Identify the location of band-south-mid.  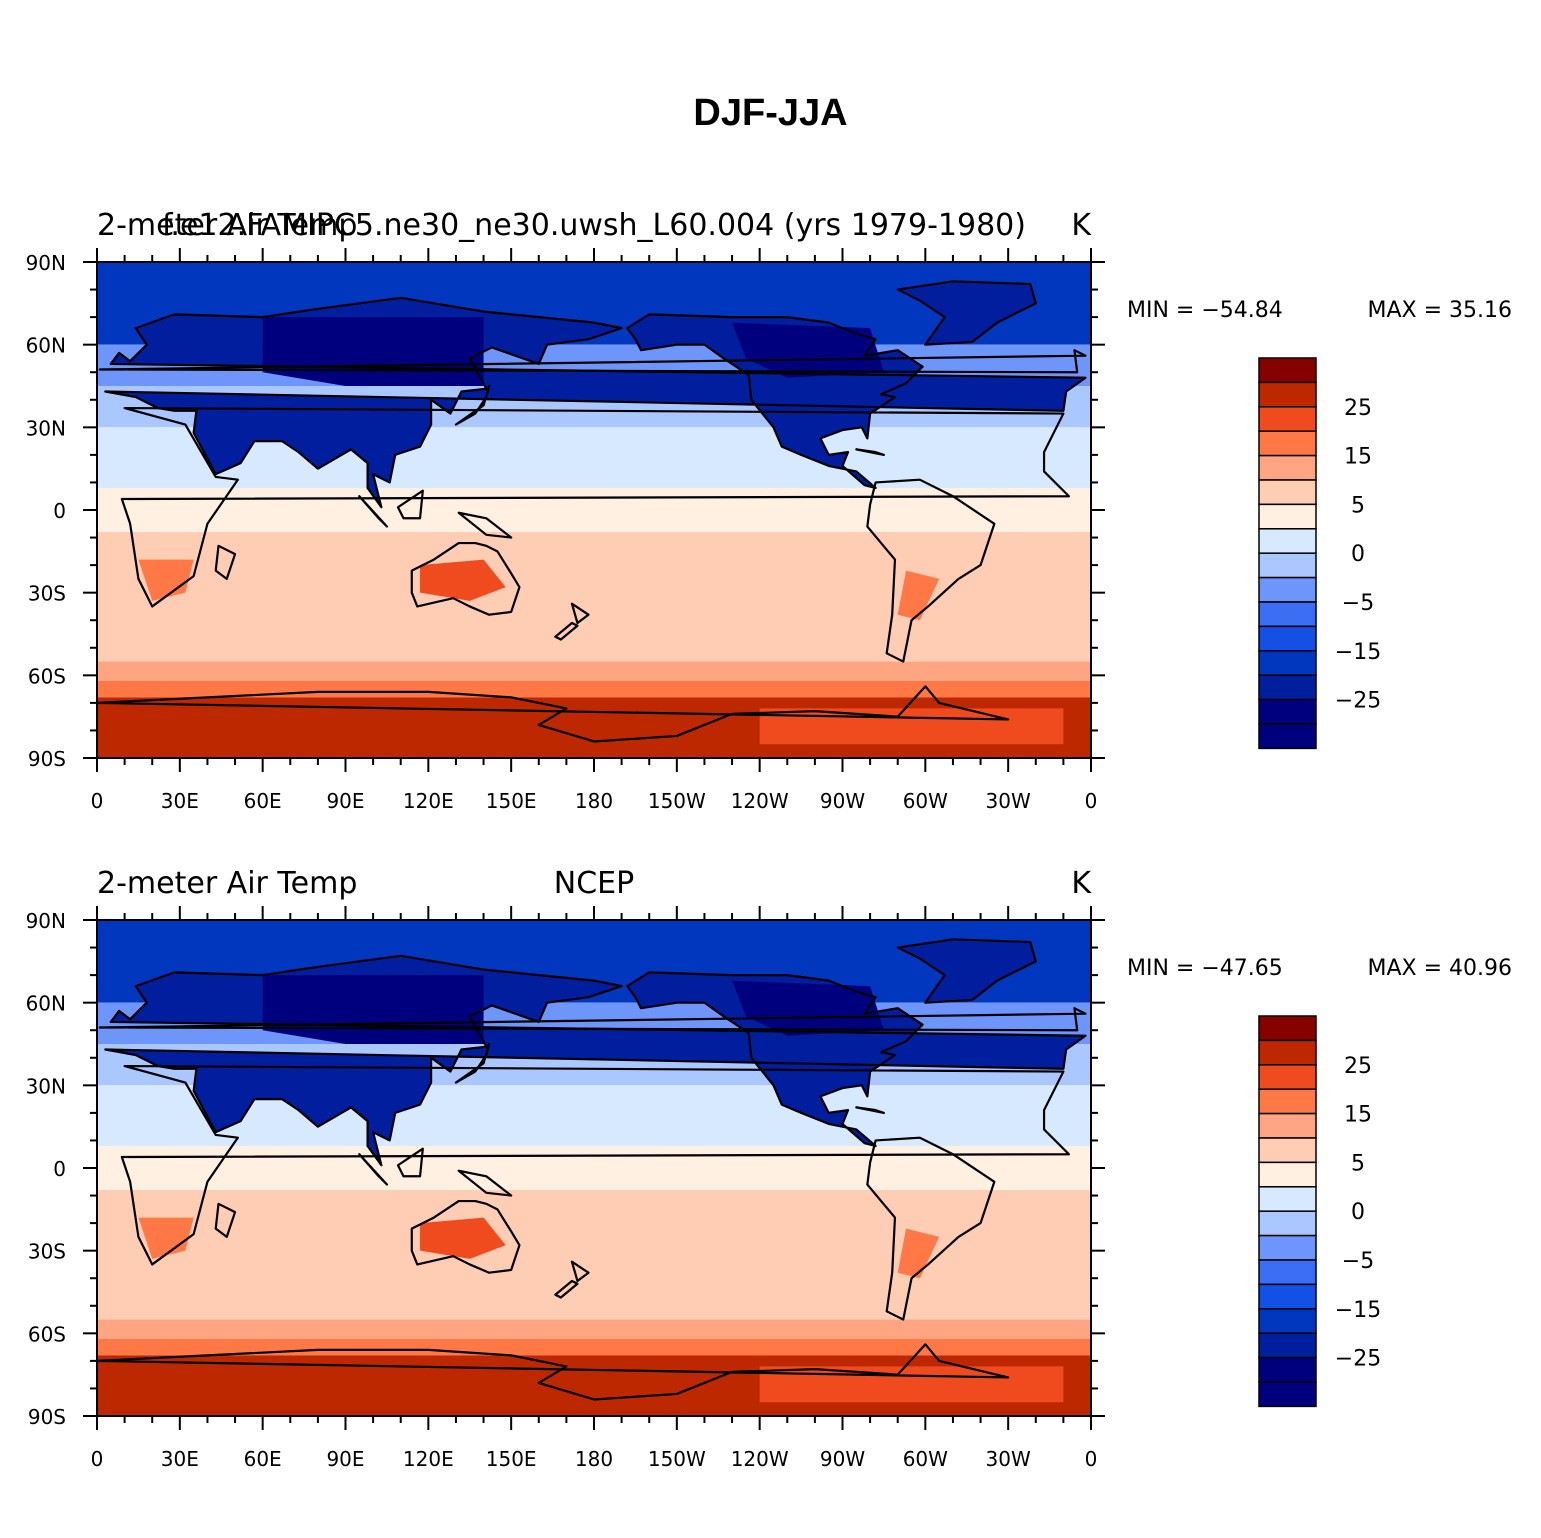
(594, 597).